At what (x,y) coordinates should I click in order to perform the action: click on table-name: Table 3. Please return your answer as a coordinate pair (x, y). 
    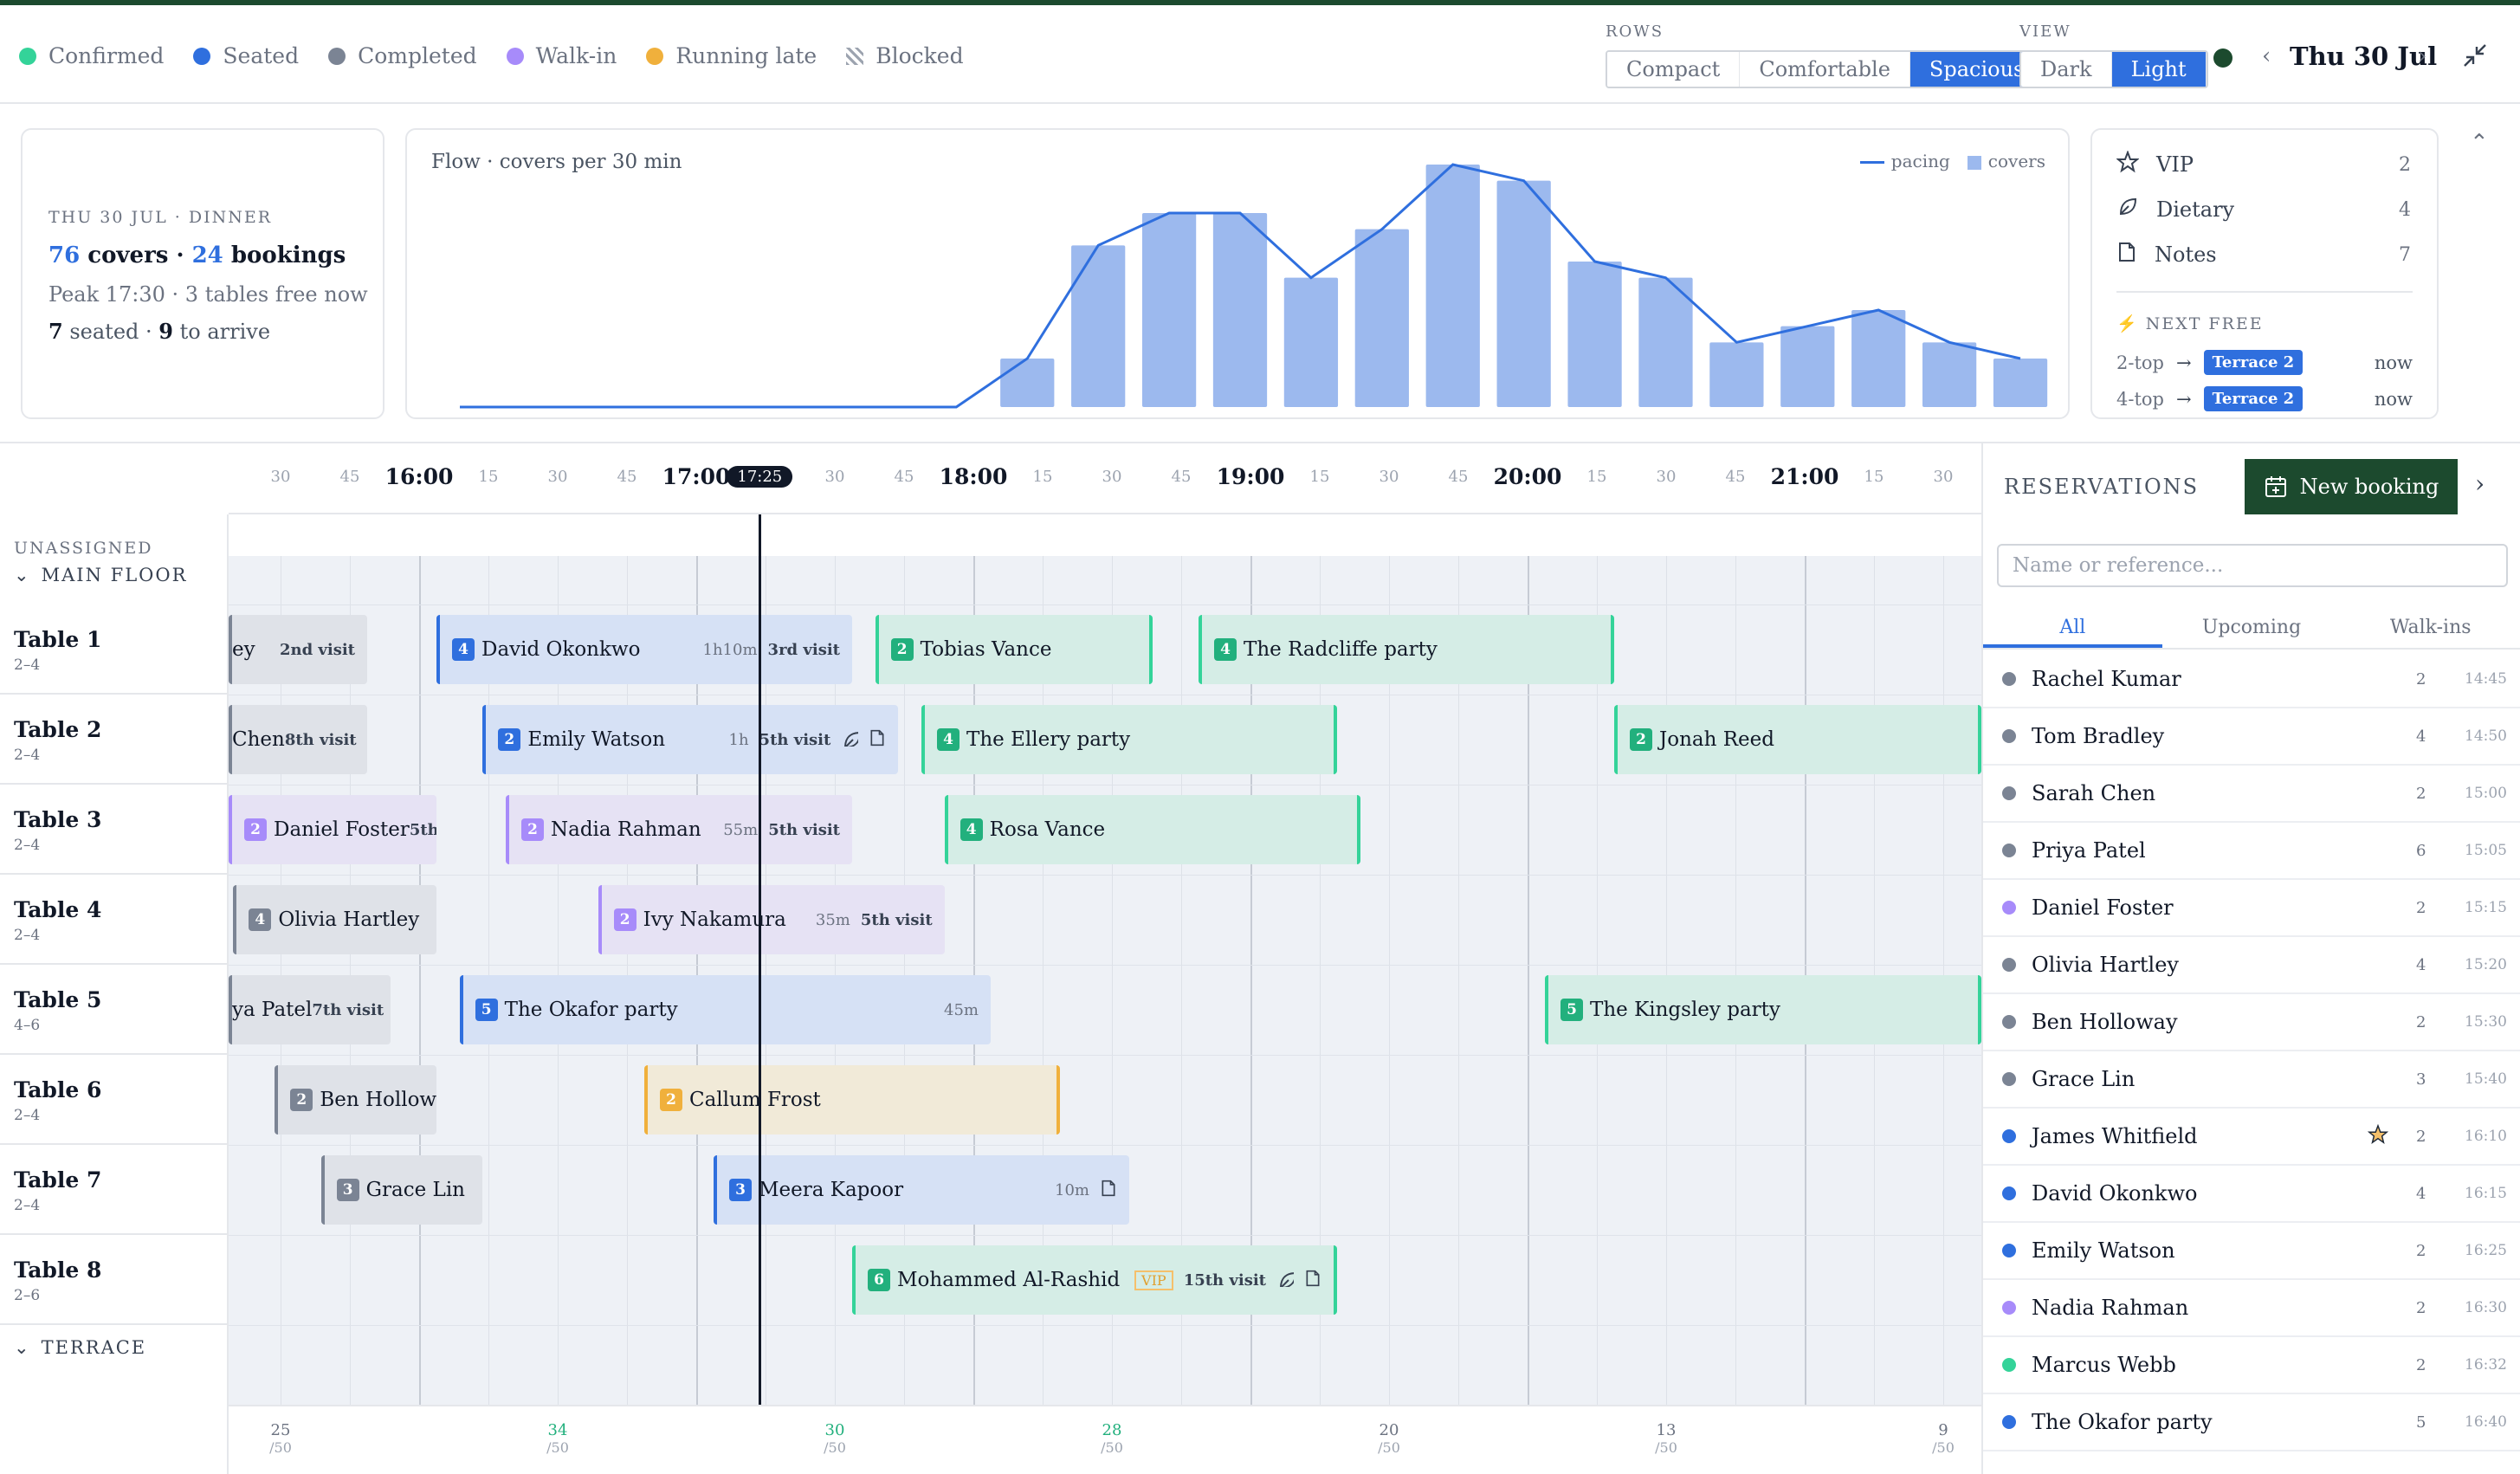
    Looking at the image, I should click on (58, 819).